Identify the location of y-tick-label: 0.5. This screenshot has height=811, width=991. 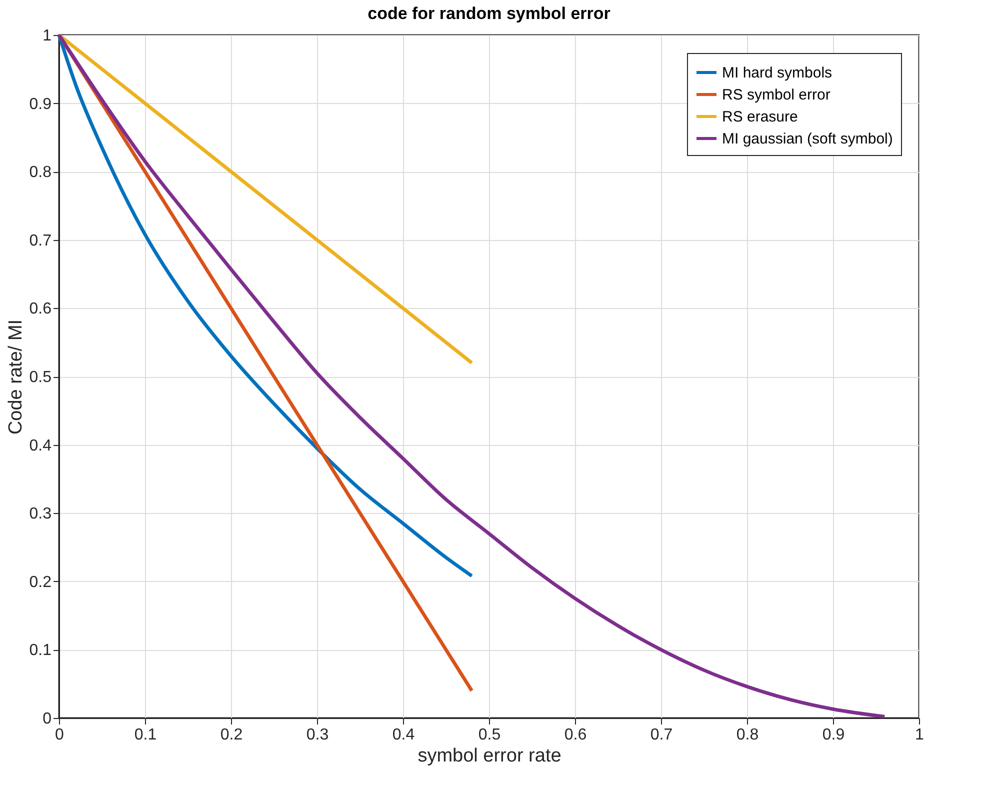
(40, 377).